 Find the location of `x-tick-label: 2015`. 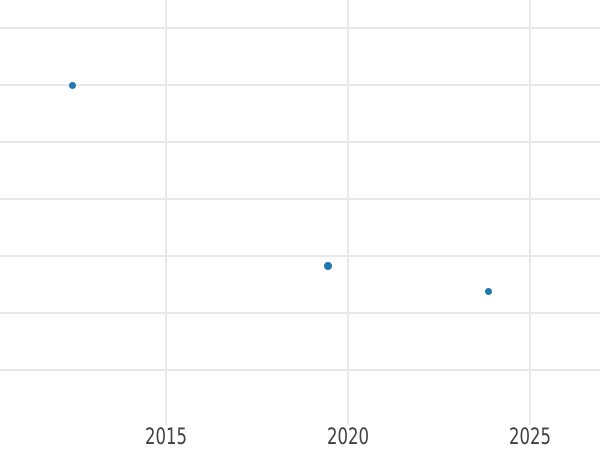

x-tick-label: 2015 is located at coordinates (165, 437).